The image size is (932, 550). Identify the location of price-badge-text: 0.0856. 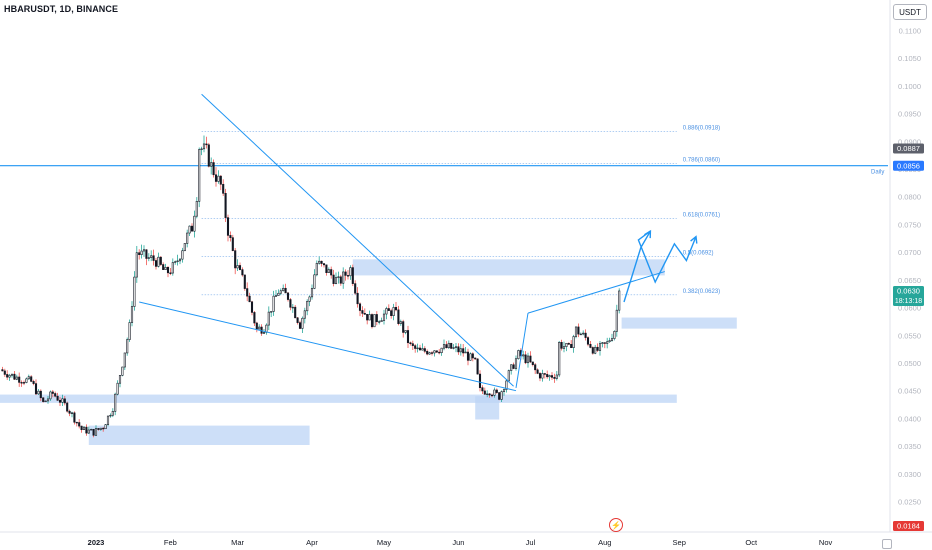
(908, 165).